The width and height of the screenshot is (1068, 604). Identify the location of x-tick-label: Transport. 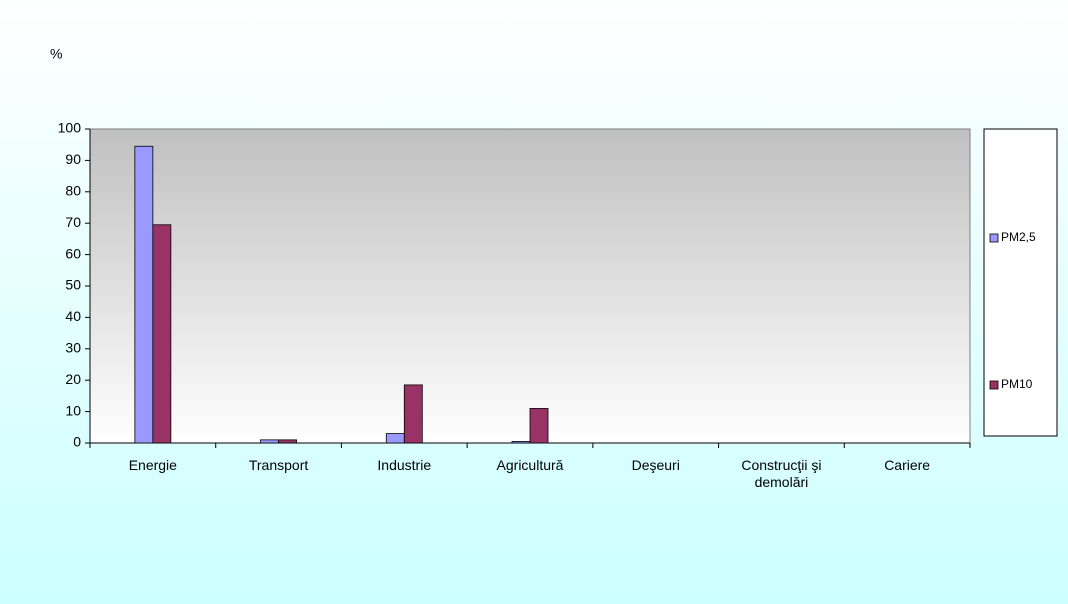
(278, 465).